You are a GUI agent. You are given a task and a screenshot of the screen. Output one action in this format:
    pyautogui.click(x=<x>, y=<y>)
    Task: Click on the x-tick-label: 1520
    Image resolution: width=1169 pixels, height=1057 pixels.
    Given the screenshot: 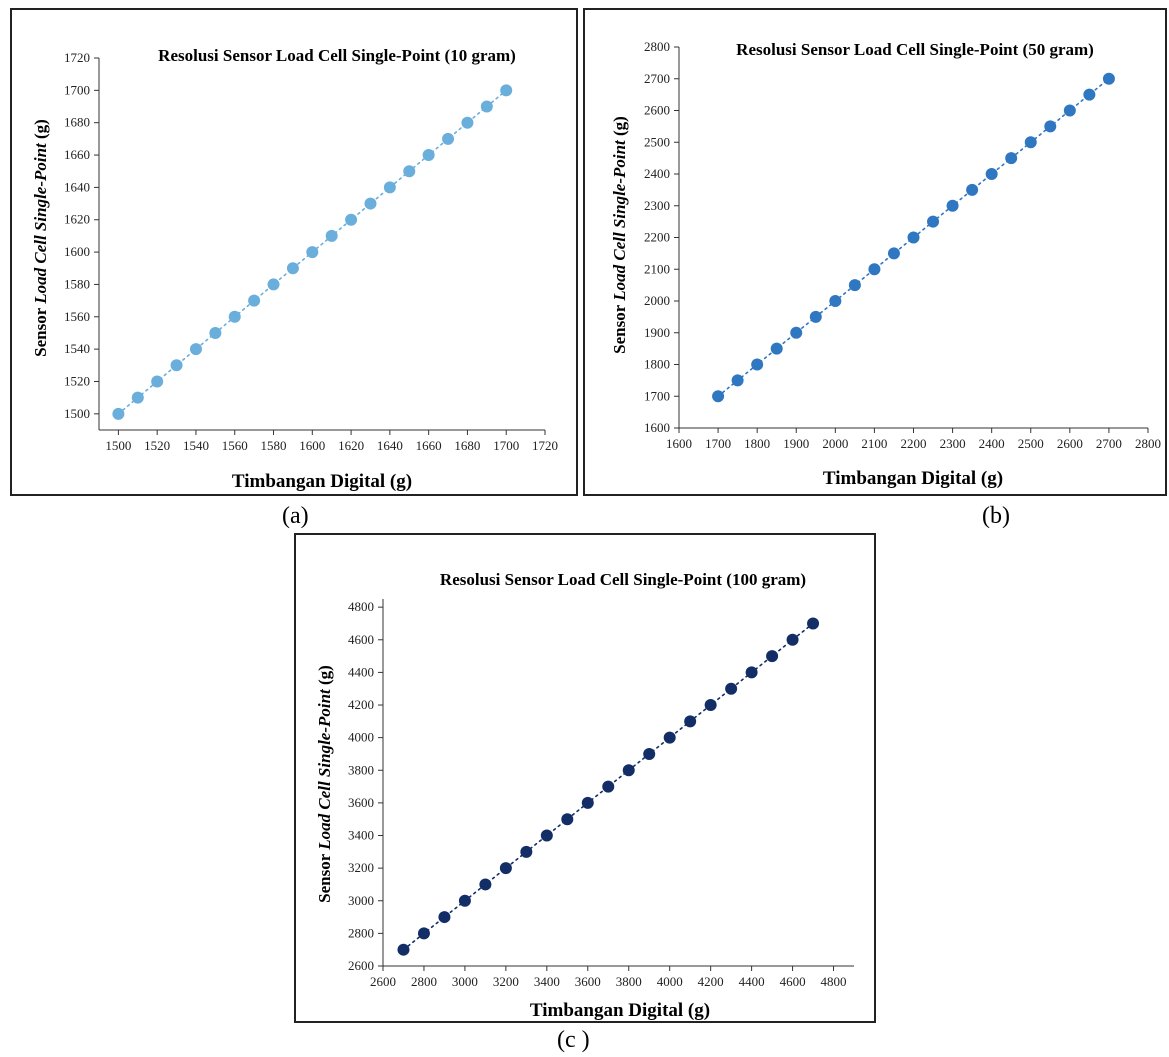 What is the action you would take?
    pyautogui.click(x=157, y=445)
    